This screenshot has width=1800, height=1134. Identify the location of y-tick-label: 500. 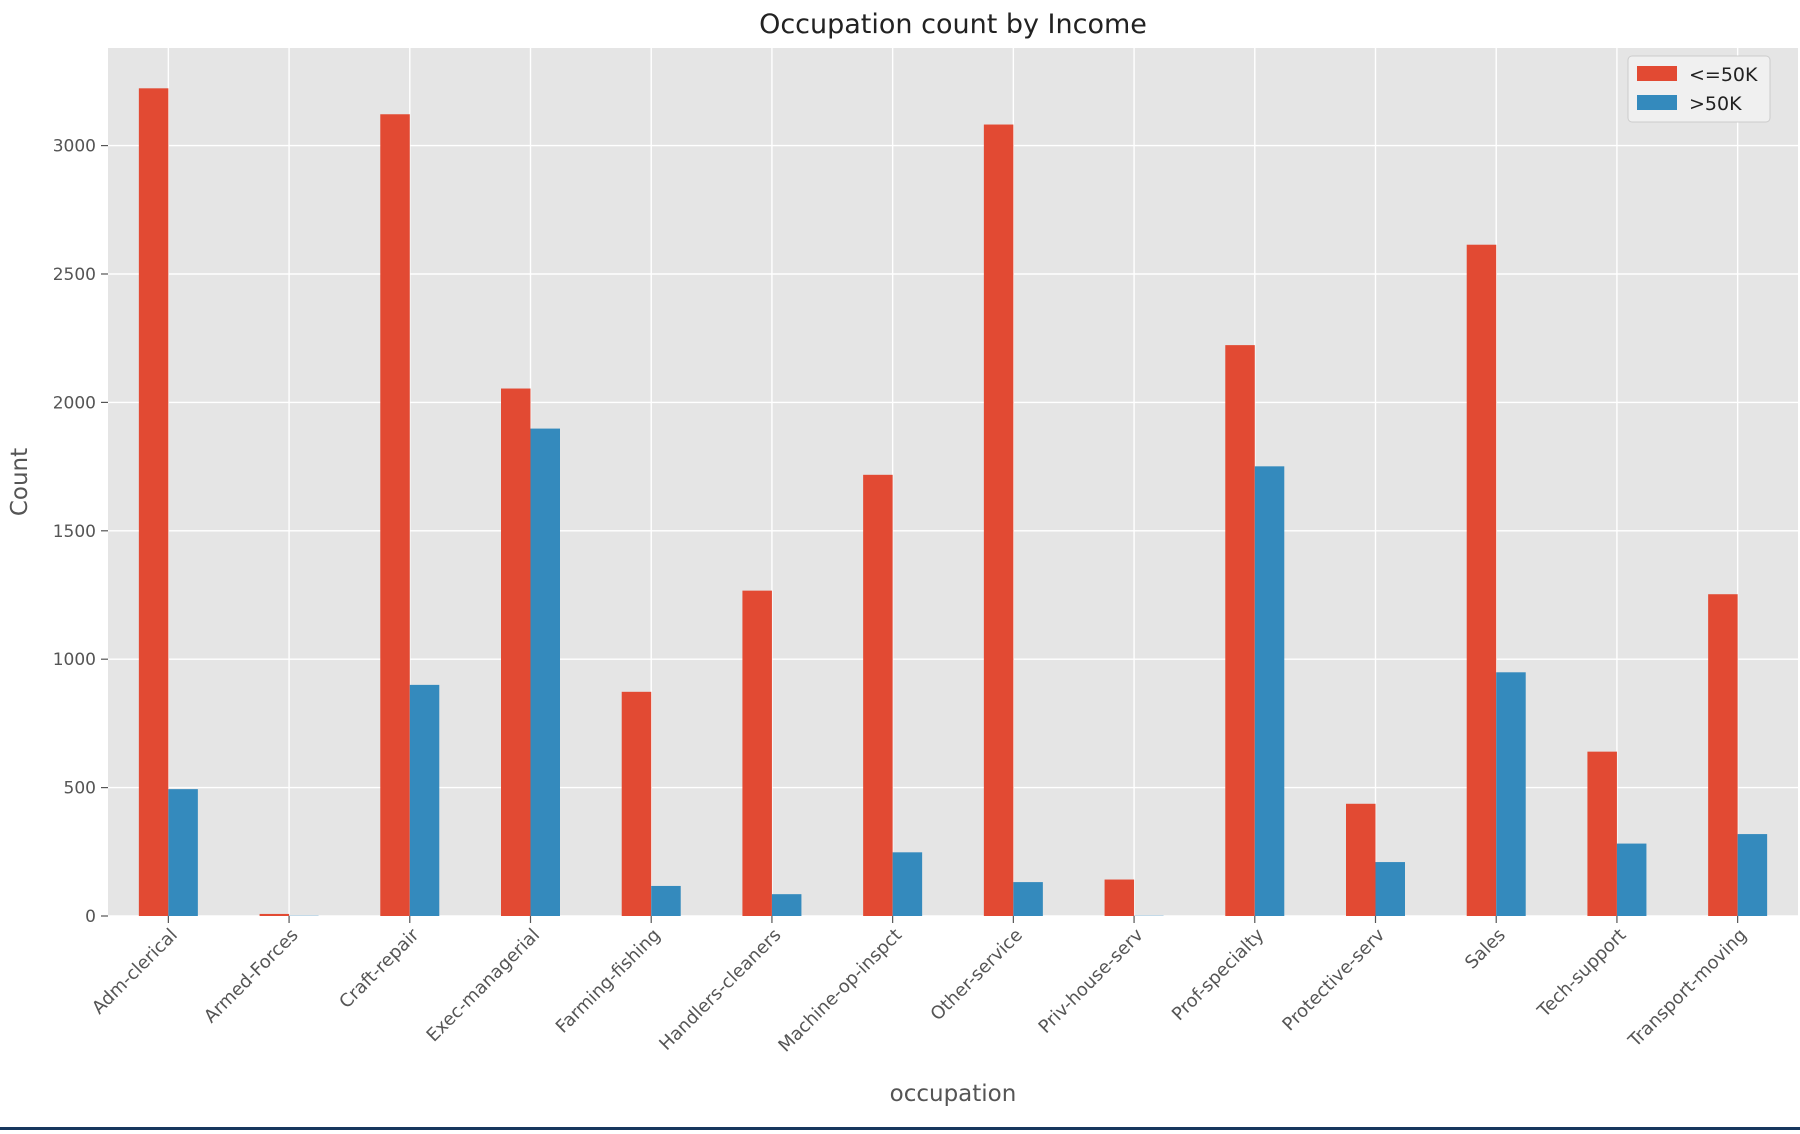
(80, 789).